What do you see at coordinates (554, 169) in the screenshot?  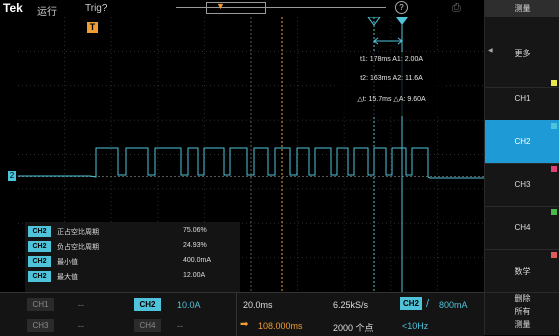 I see `ch3-color-indicator` at bounding box center [554, 169].